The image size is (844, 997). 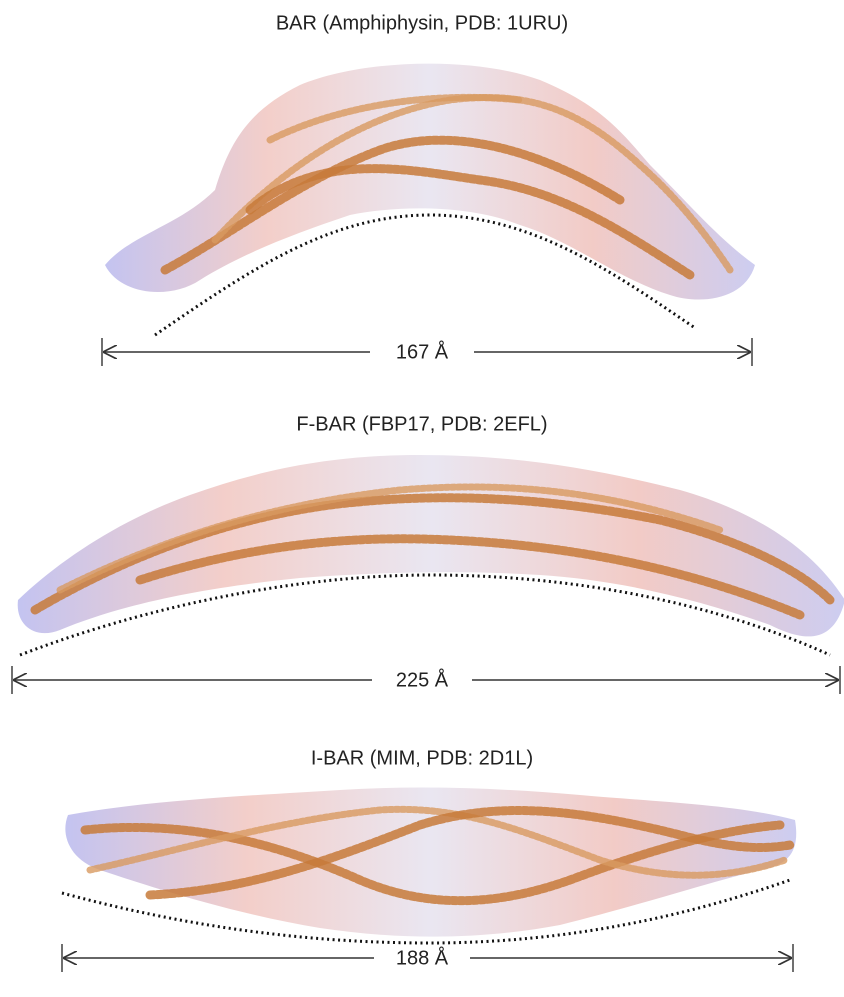 What do you see at coordinates (422, 679) in the screenshot?
I see `length-label: 225 Å` at bounding box center [422, 679].